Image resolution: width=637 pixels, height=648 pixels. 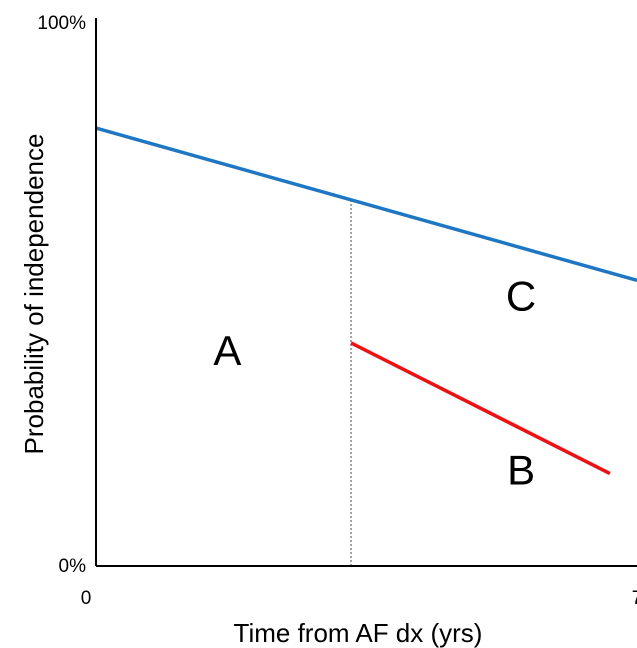 I want to click on region-label-a: A, so click(x=227, y=350).